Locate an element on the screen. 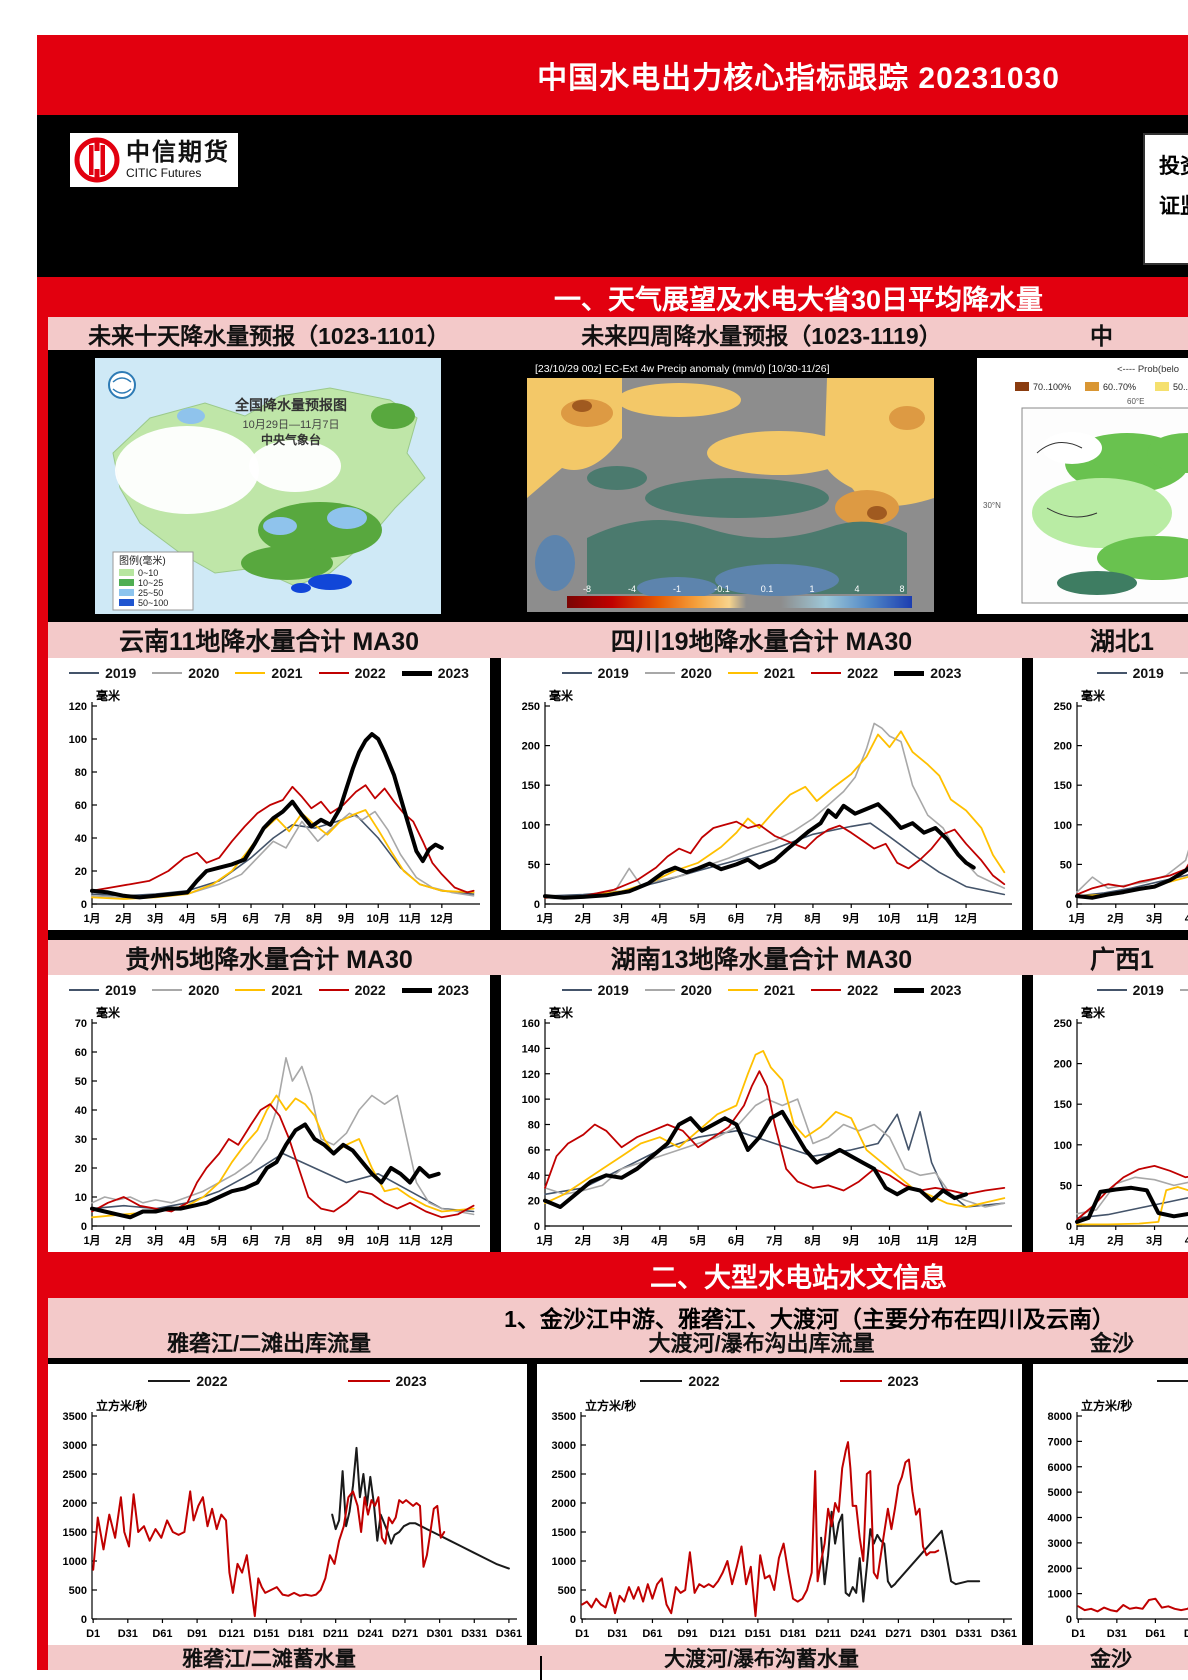 Image resolution: width=1188 pixels, height=1680 pixels. svg-text: 7000 is located at coordinates (1060, 1442).